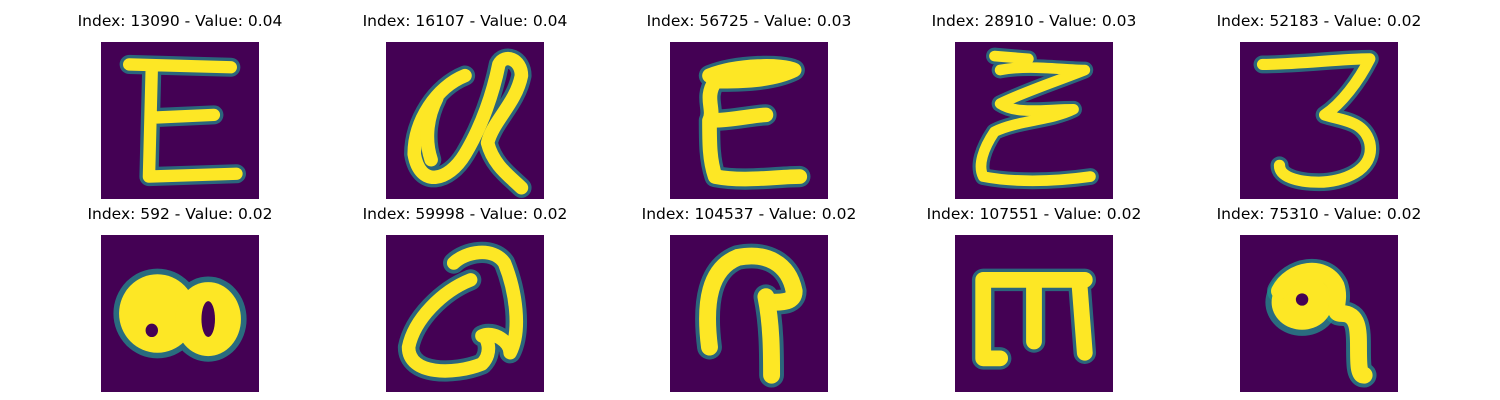 The width and height of the screenshot is (1500, 400). Describe the element at coordinates (465, 21) in the screenshot. I see `panel-title: Index: 16107 - Value: 0.04` at that location.